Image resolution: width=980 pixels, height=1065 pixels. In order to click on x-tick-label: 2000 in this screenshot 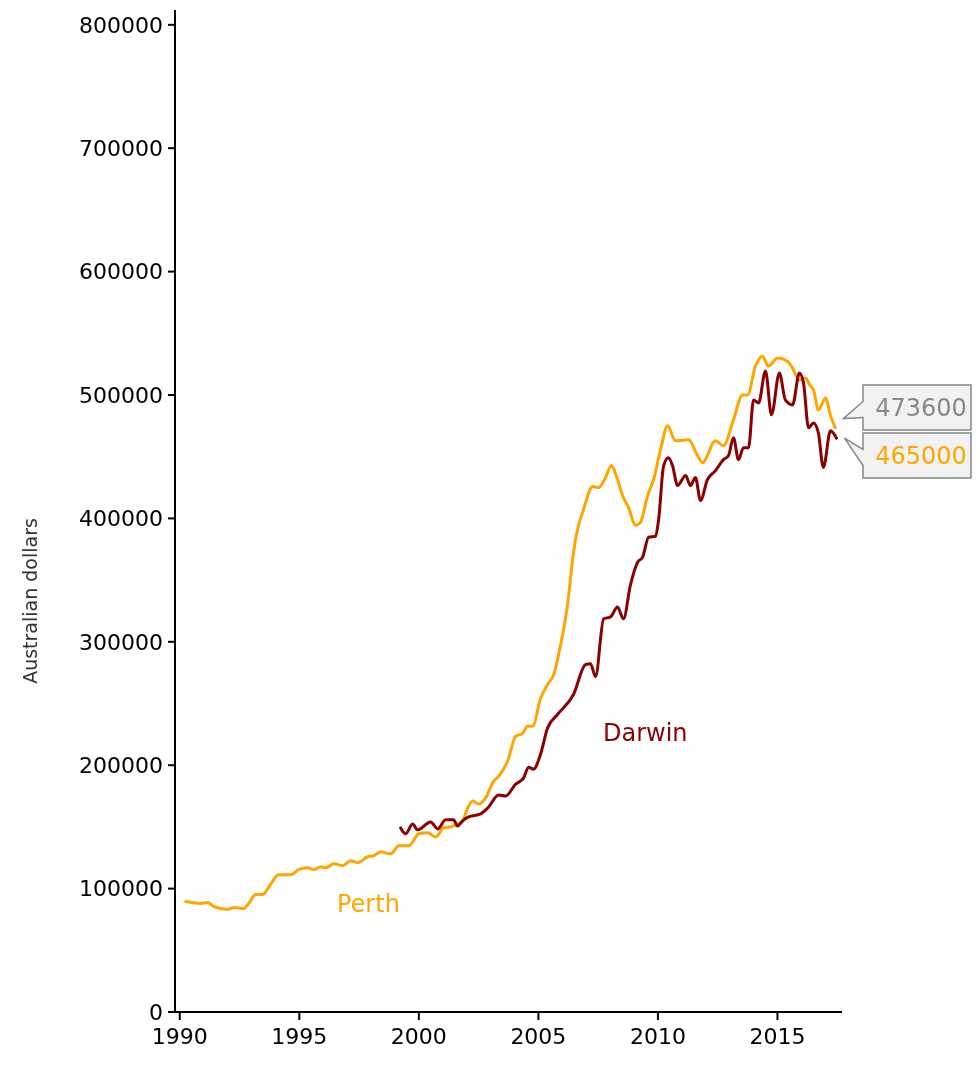, I will do `click(418, 1036)`.